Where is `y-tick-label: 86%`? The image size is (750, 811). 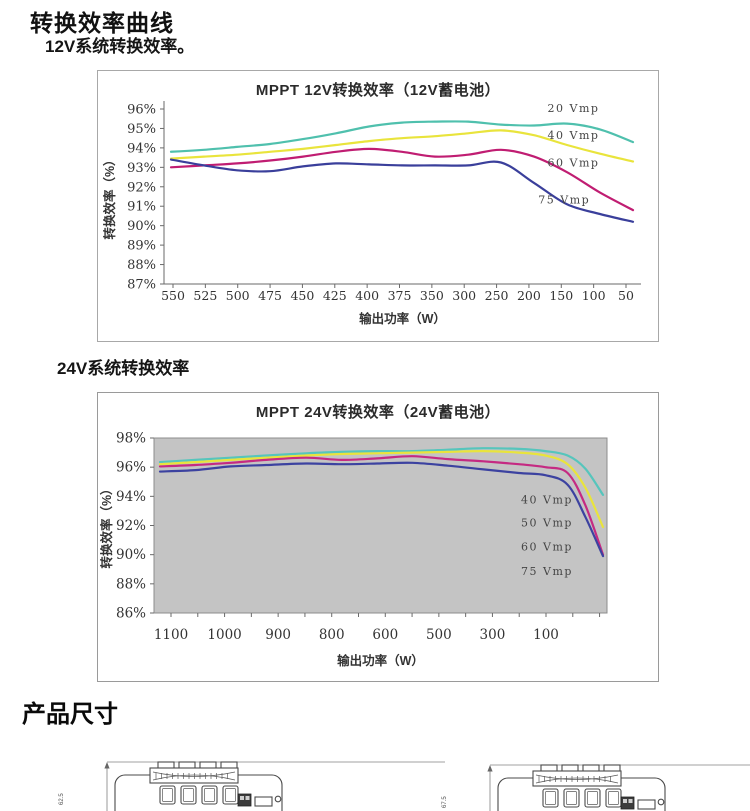
y-tick-label: 86% is located at coordinates (131, 614).